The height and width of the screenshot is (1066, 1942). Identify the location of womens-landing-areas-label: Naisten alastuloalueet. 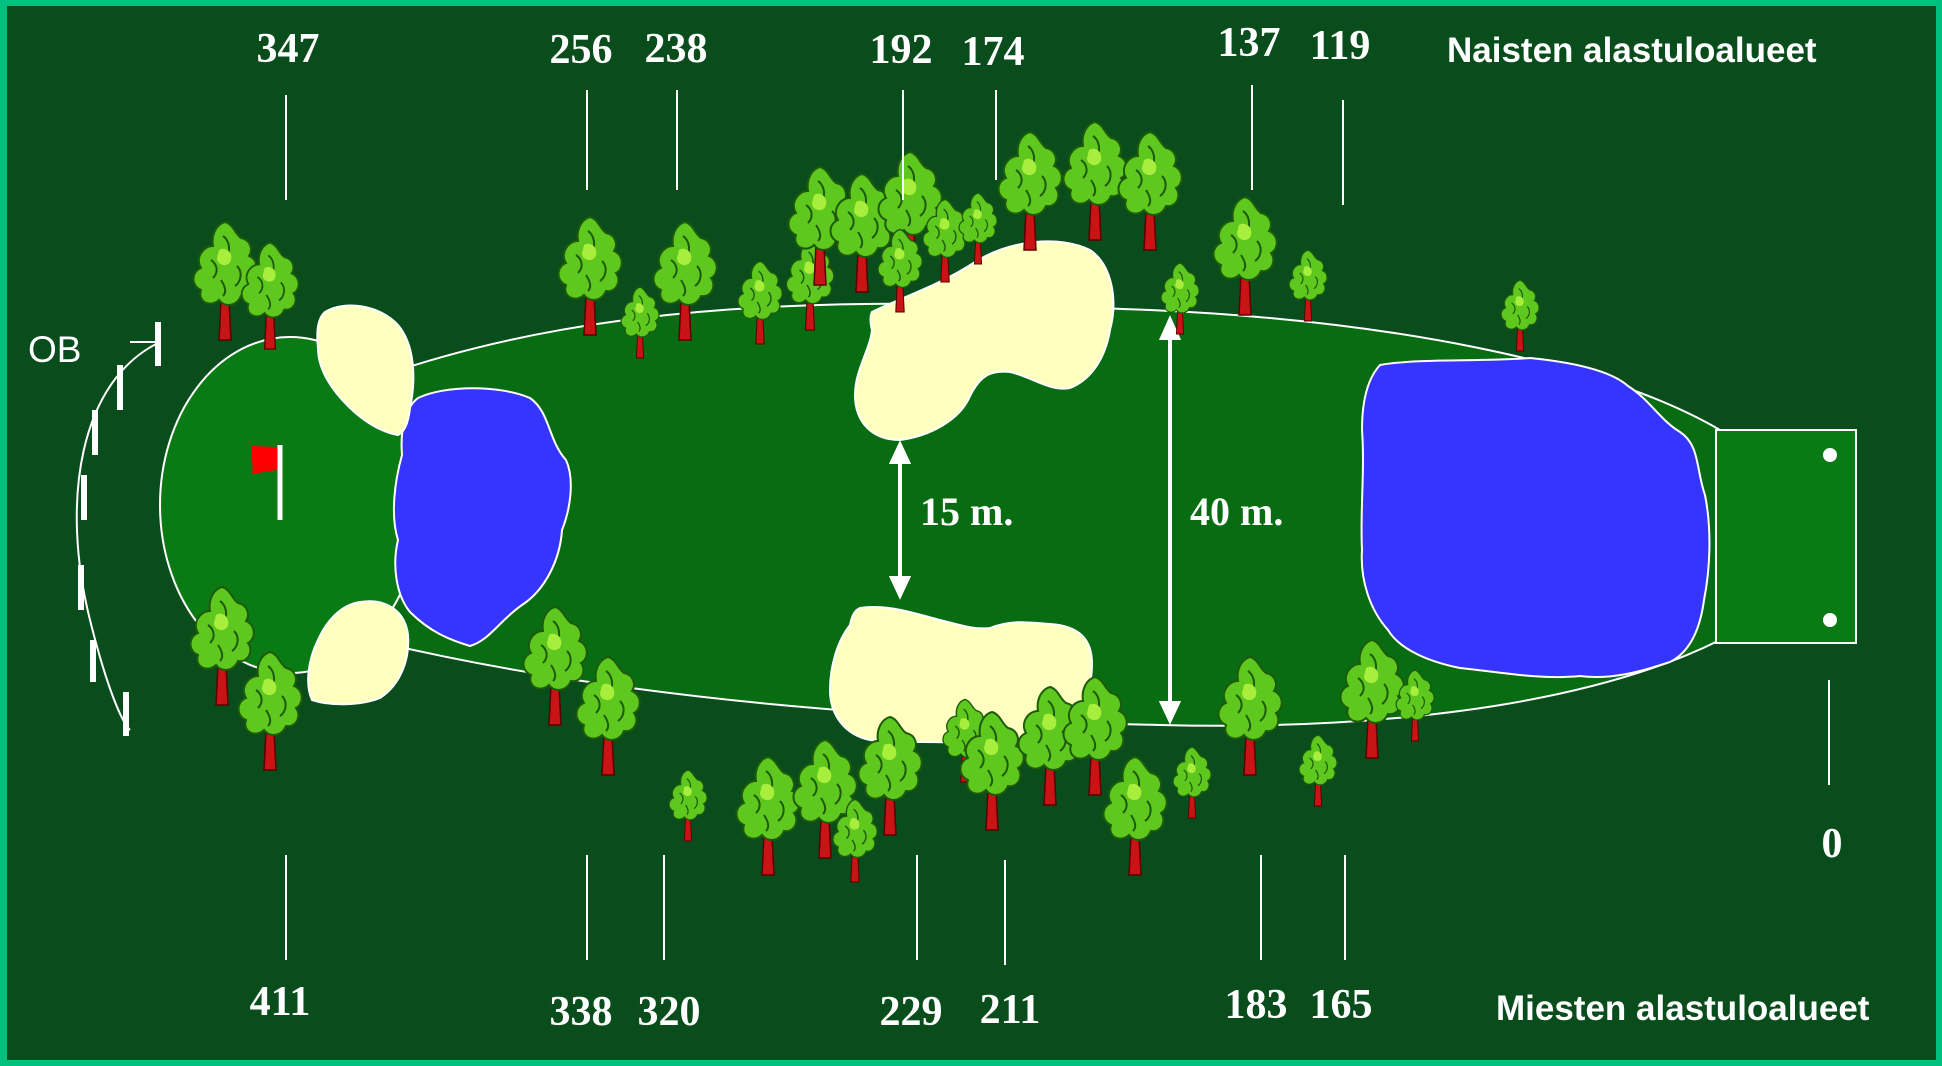
(1632, 50).